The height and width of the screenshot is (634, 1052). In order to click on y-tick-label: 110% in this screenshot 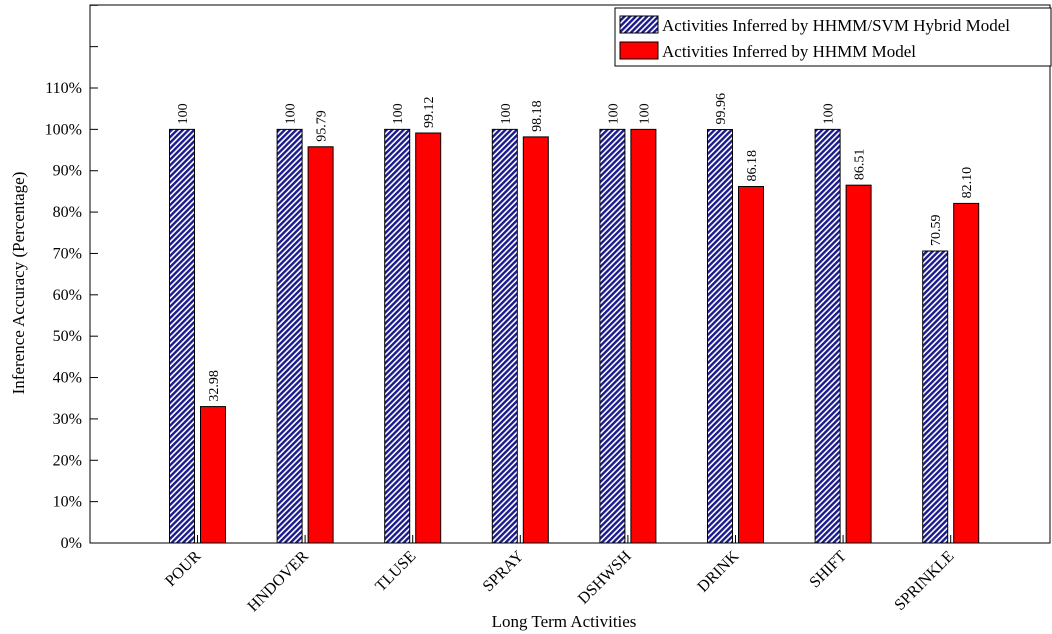, I will do `click(63, 88)`.